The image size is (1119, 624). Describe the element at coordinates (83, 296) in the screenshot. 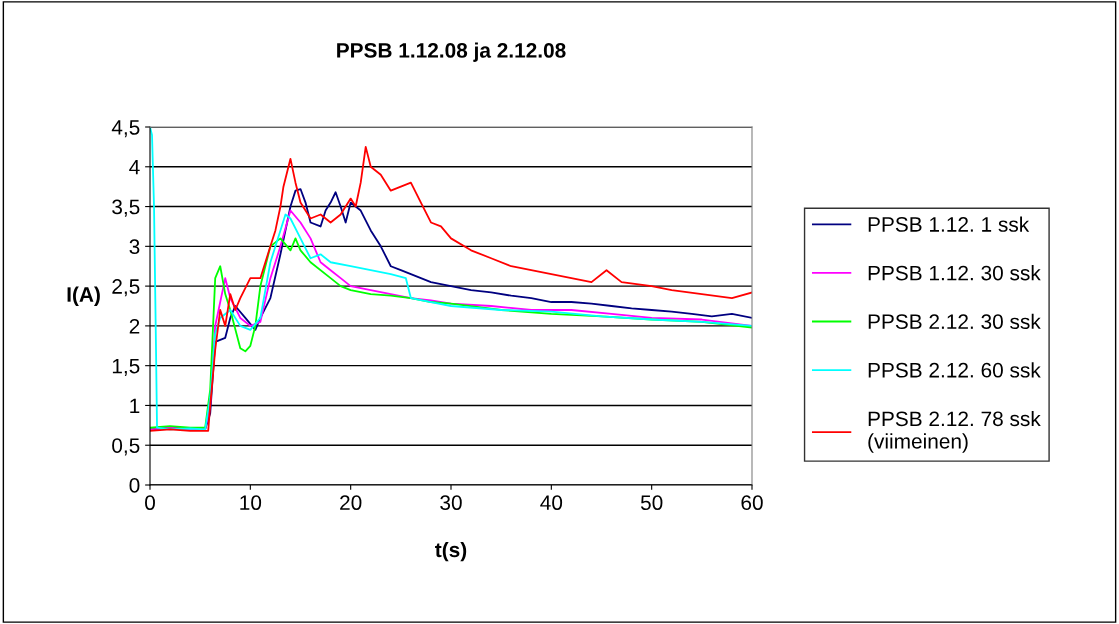

I see `y-axis-title: I(A)` at that location.